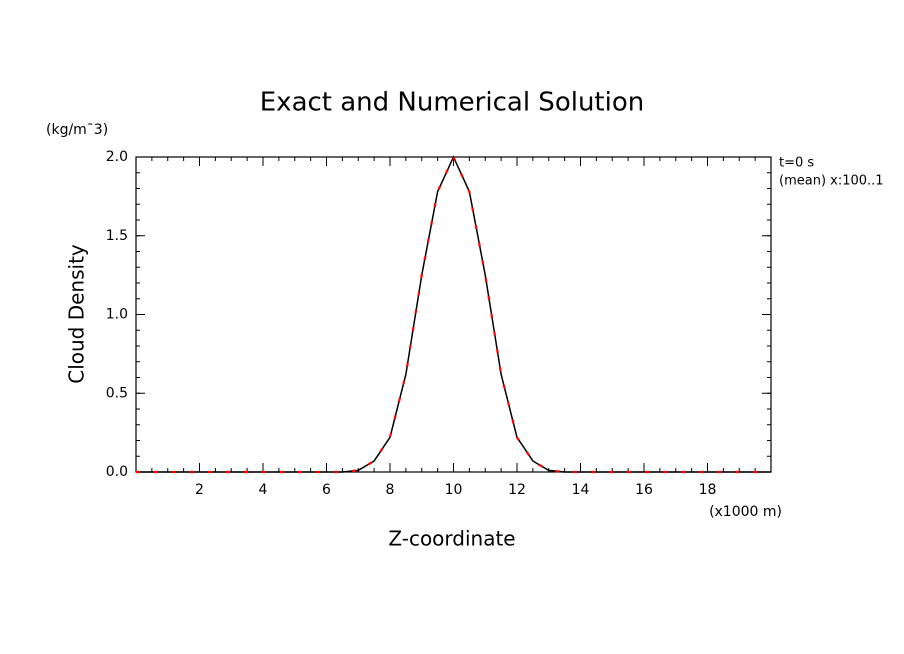 Image resolution: width=904 pixels, height=654 pixels. What do you see at coordinates (452, 103) in the screenshot?
I see `chart-title: Exact and Numerical Solution` at bounding box center [452, 103].